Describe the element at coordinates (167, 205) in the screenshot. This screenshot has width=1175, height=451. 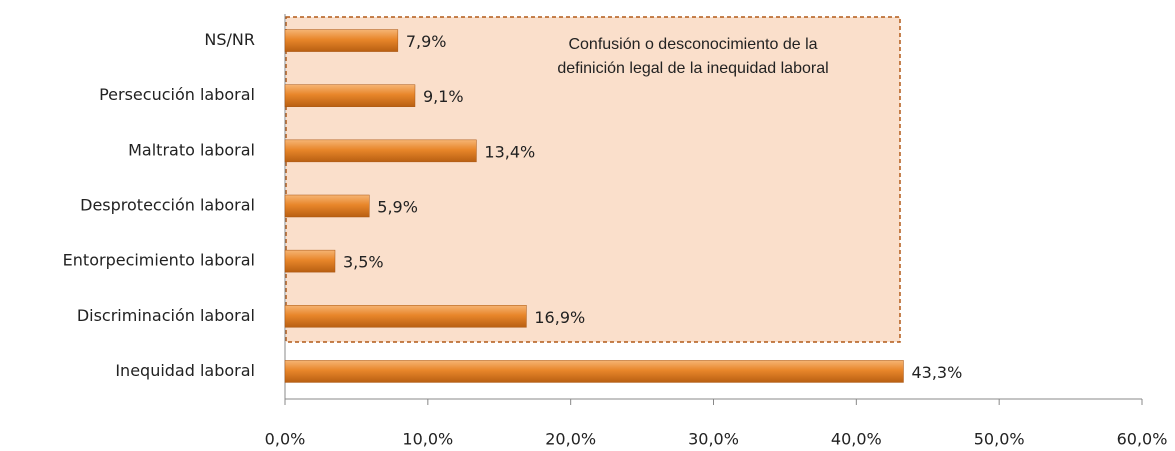
I see `y-tick-label: Desprotección laboral` at that location.